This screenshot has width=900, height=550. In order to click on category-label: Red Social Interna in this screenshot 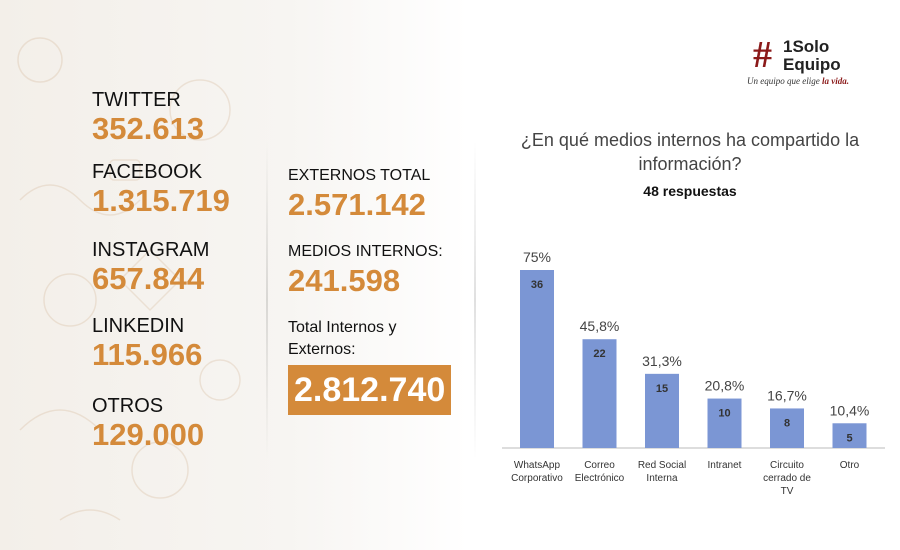, I will do `click(662, 472)`.